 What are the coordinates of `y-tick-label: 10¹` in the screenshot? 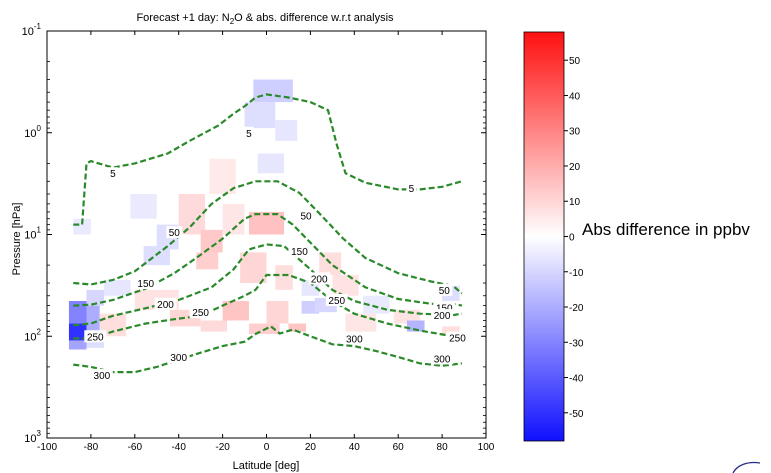 It's located at (32, 234).